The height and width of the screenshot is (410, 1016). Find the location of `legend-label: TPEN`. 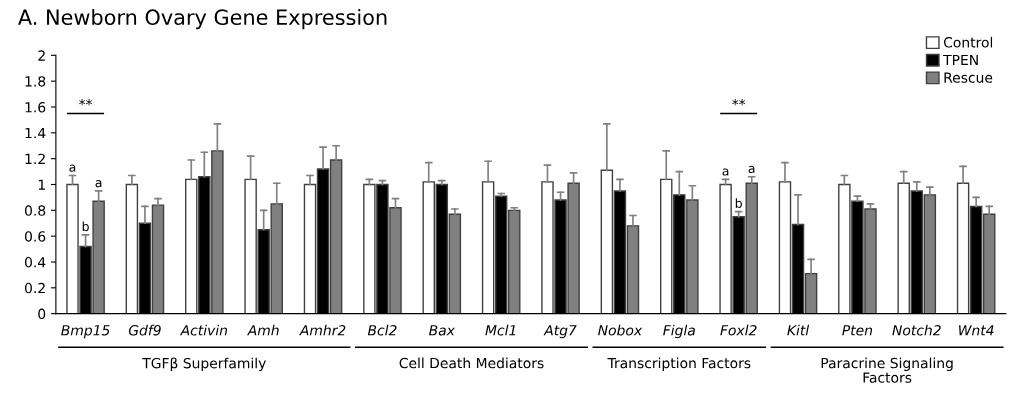

legend-label: TPEN is located at coordinates (960, 60).